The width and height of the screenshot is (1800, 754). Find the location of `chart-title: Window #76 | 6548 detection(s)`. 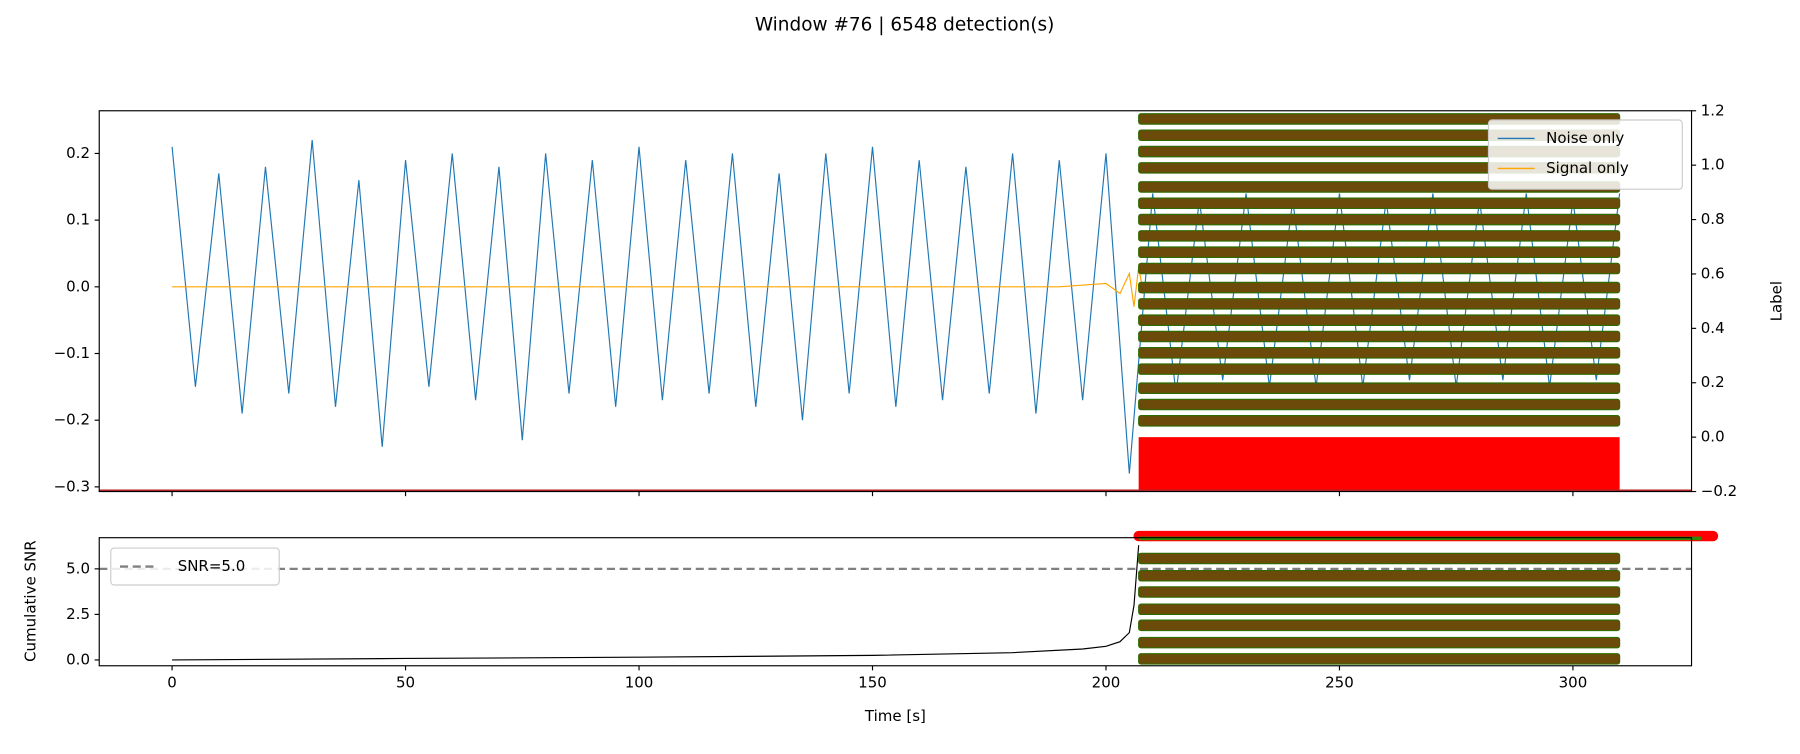

chart-title: Window #76 | 6548 detection(s) is located at coordinates (905, 24).